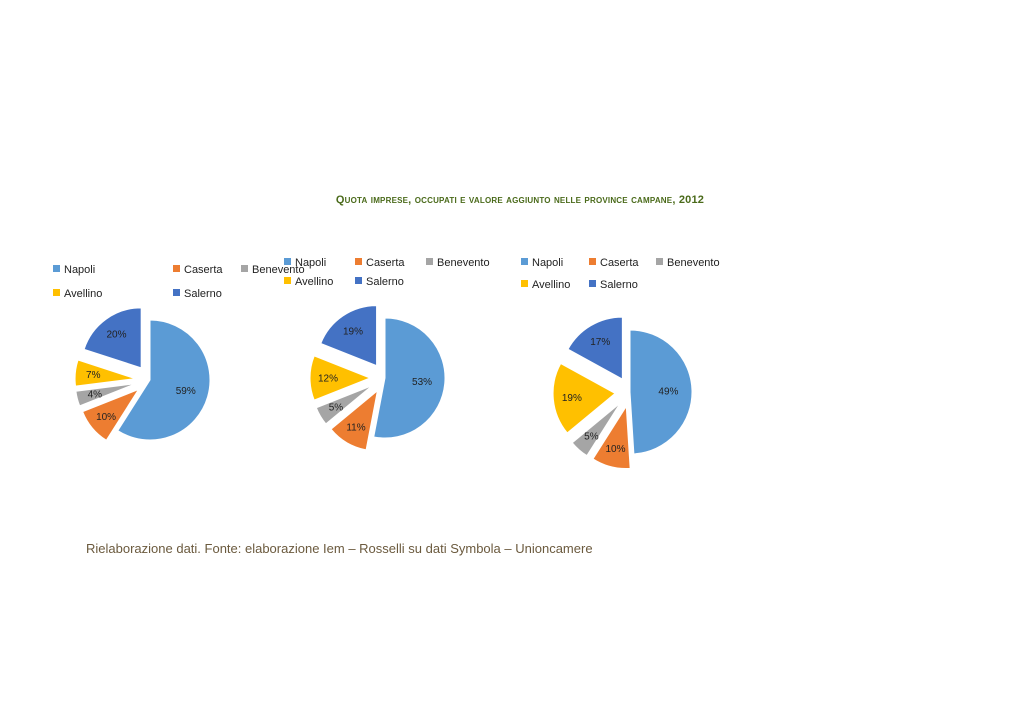  What do you see at coordinates (328, 379) in the screenshot?
I see `data-label-avellino: 12%` at bounding box center [328, 379].